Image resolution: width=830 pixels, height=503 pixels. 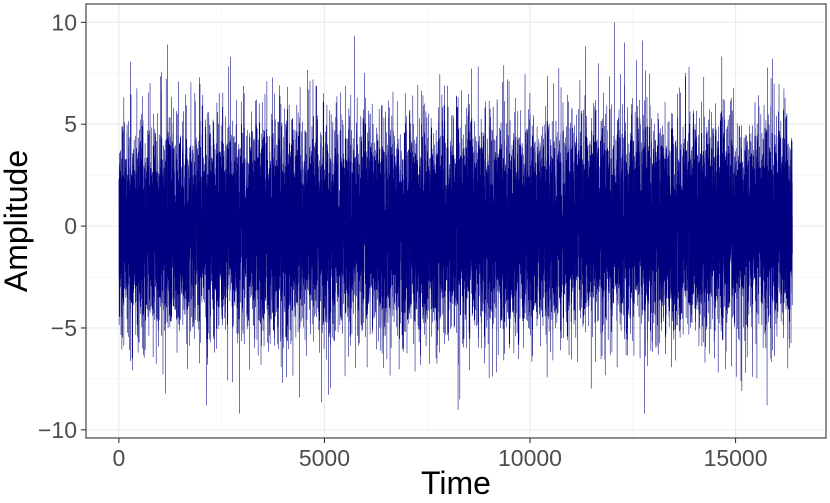 What do you see at coordinates (64, 22) in the screenshot?
I see `y-tick-label: 10` at bounding box center [64, 22].